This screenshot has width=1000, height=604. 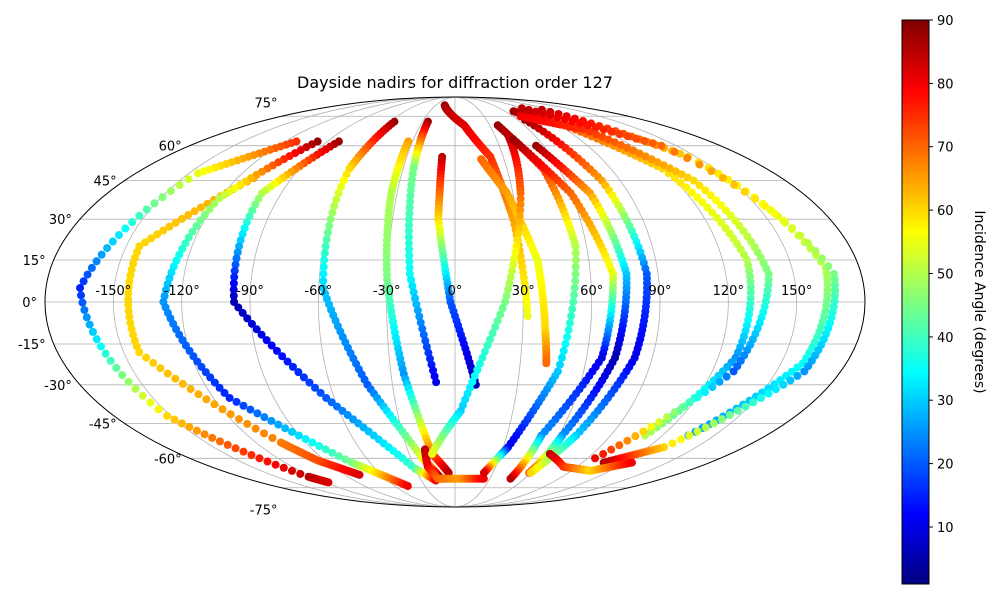 I want to click on y-tick-label: 30°, so click(x=60, y=220).